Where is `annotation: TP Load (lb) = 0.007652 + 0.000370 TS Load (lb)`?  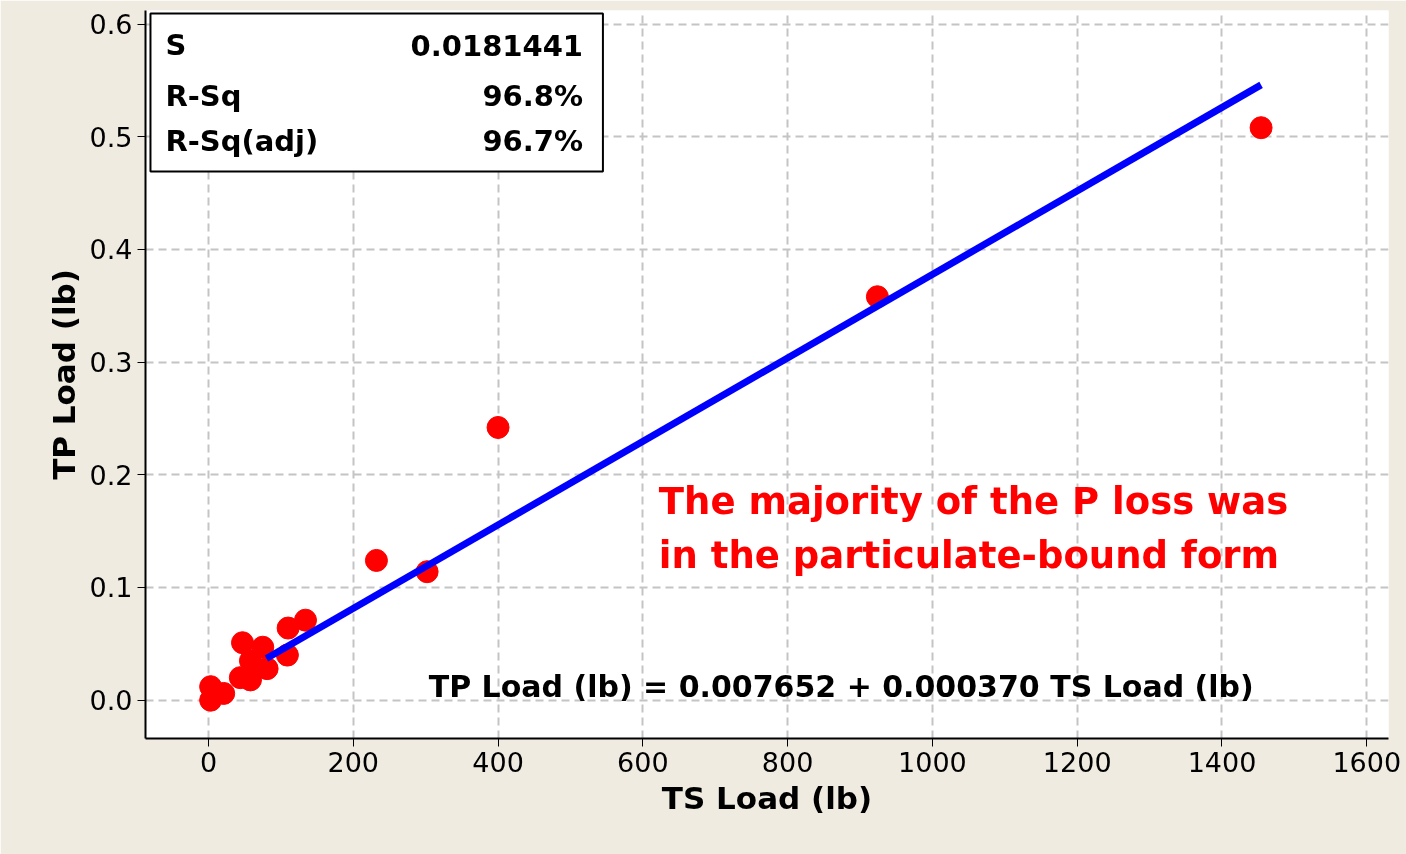 annotation: TP Load (lb) = 0.007652 + 0.000370 TS Load (lb) is located at coordinates (841, 687).